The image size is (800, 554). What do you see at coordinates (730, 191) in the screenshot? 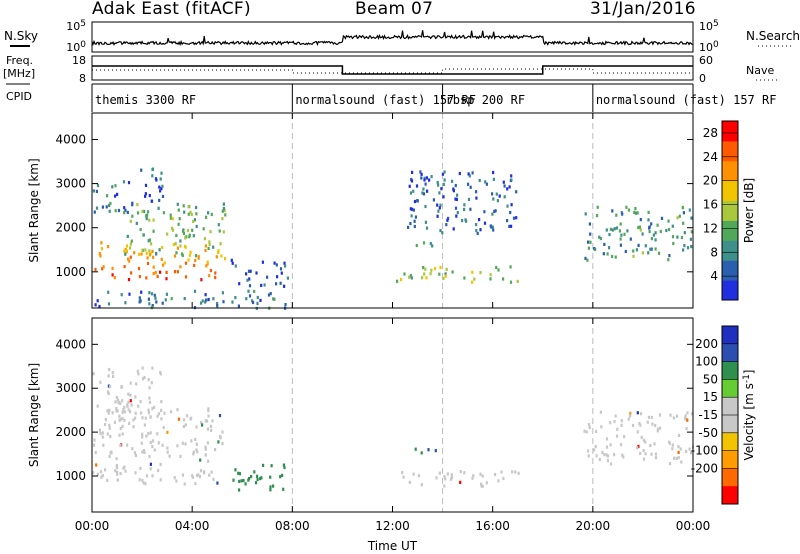
I see `power-colorbar-segment` at bounding box center [730, 191].